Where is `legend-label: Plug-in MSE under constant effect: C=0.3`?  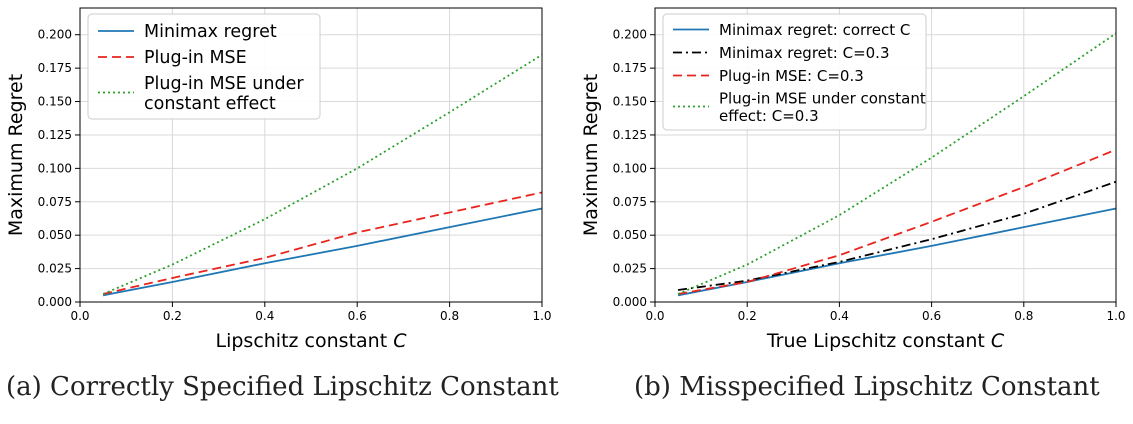
legend-label: Plug-in MSE under constant effect: C=0.3 is located at coordinates (822, 107).